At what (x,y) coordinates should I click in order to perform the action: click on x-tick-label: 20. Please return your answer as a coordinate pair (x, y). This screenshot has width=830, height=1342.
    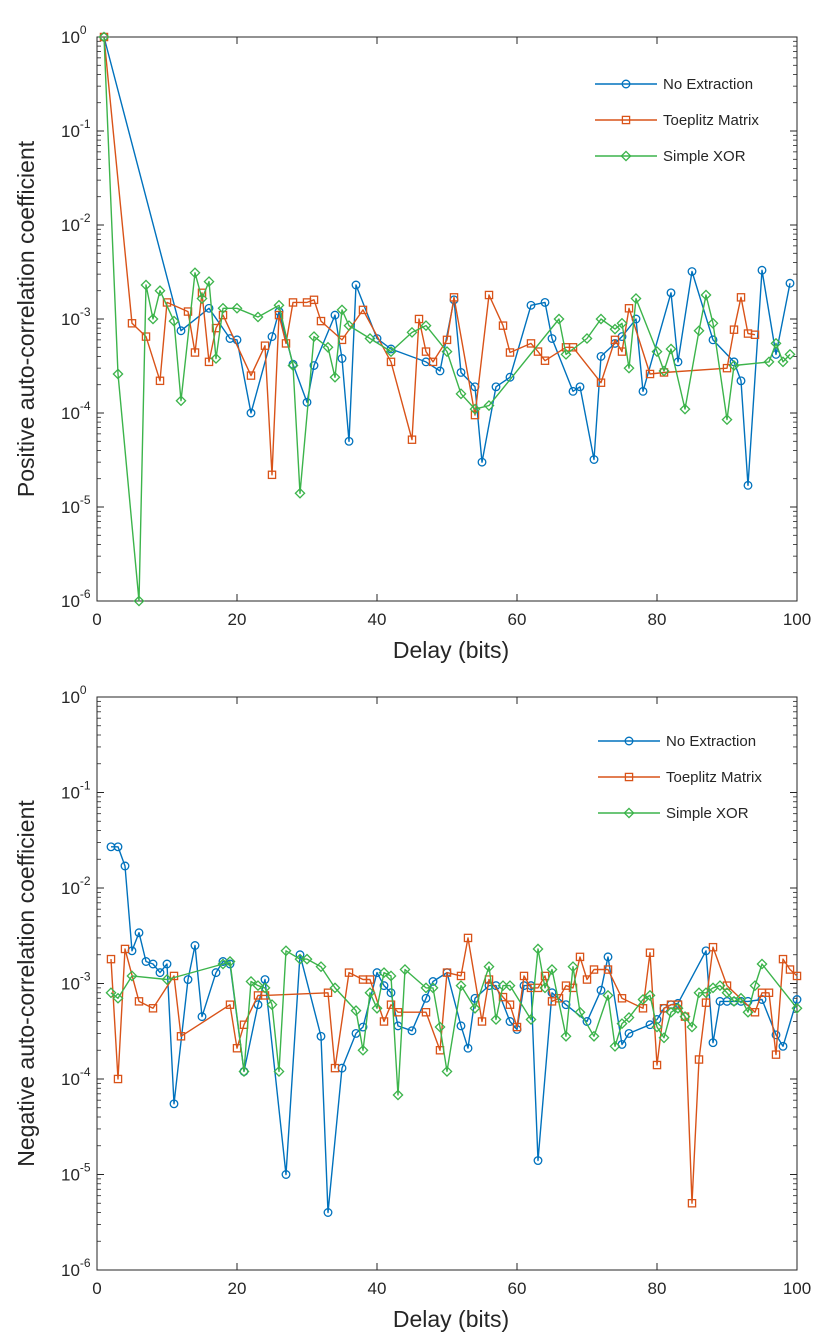
    Looking at the image, I should click on (237, 1288).